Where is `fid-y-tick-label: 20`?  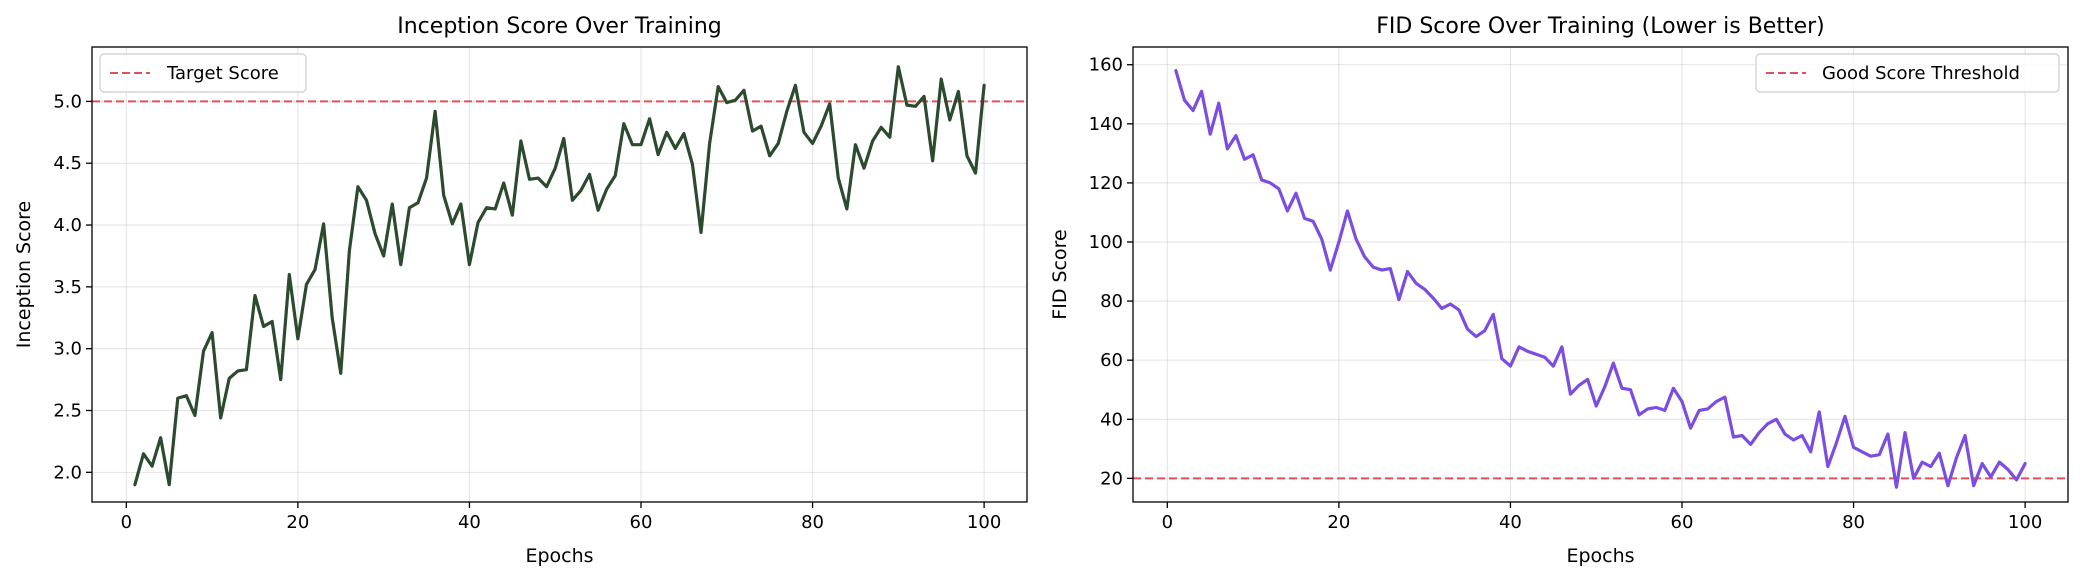 fid-y-tick-label: 20 is located at coordinates (1111, 478).